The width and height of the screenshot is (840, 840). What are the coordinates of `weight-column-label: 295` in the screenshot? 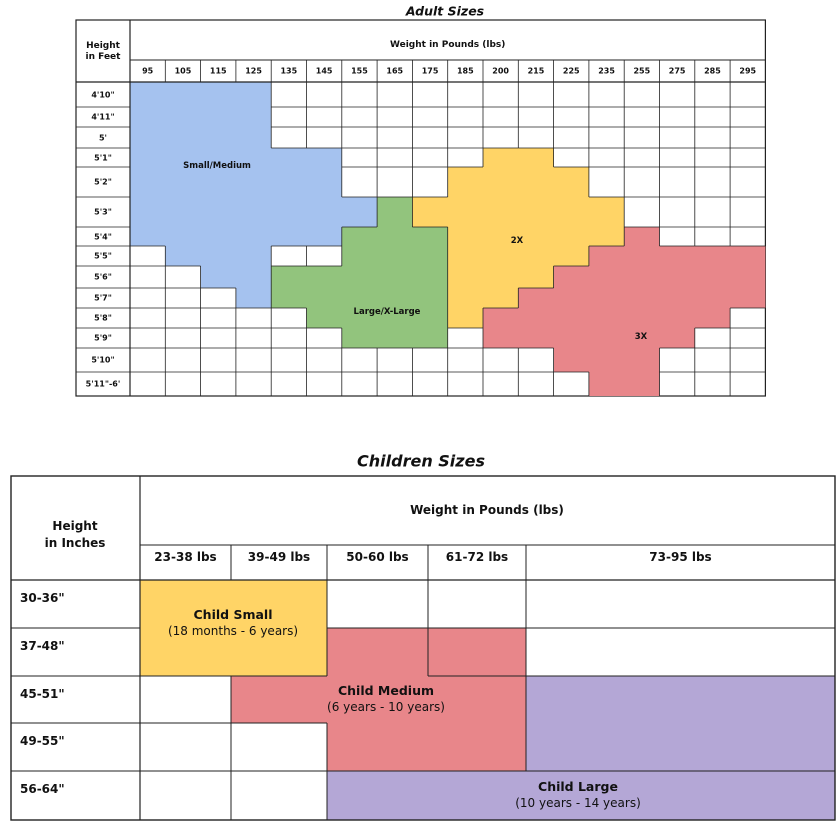 It's located at (748, 71).